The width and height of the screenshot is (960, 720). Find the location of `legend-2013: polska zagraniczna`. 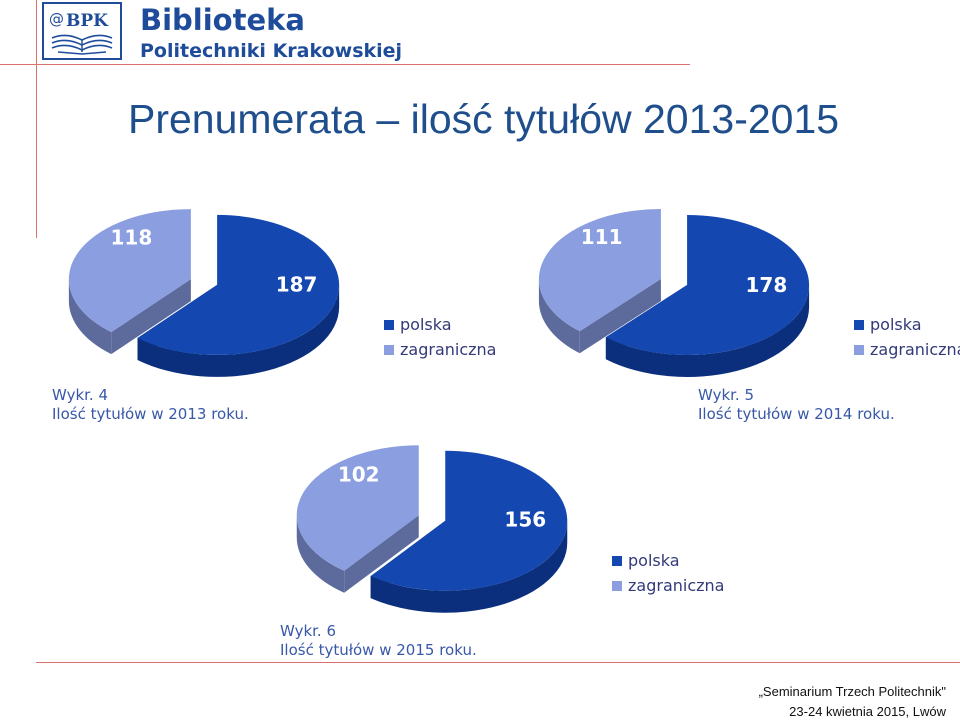

legend-2013: polska zagraniczna is located at coordinates (440, 337).